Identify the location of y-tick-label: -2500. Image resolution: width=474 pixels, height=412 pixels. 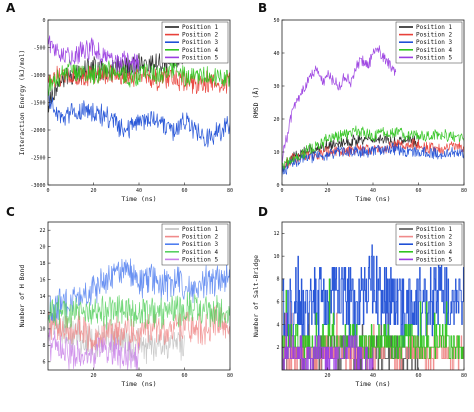
(37, 158).